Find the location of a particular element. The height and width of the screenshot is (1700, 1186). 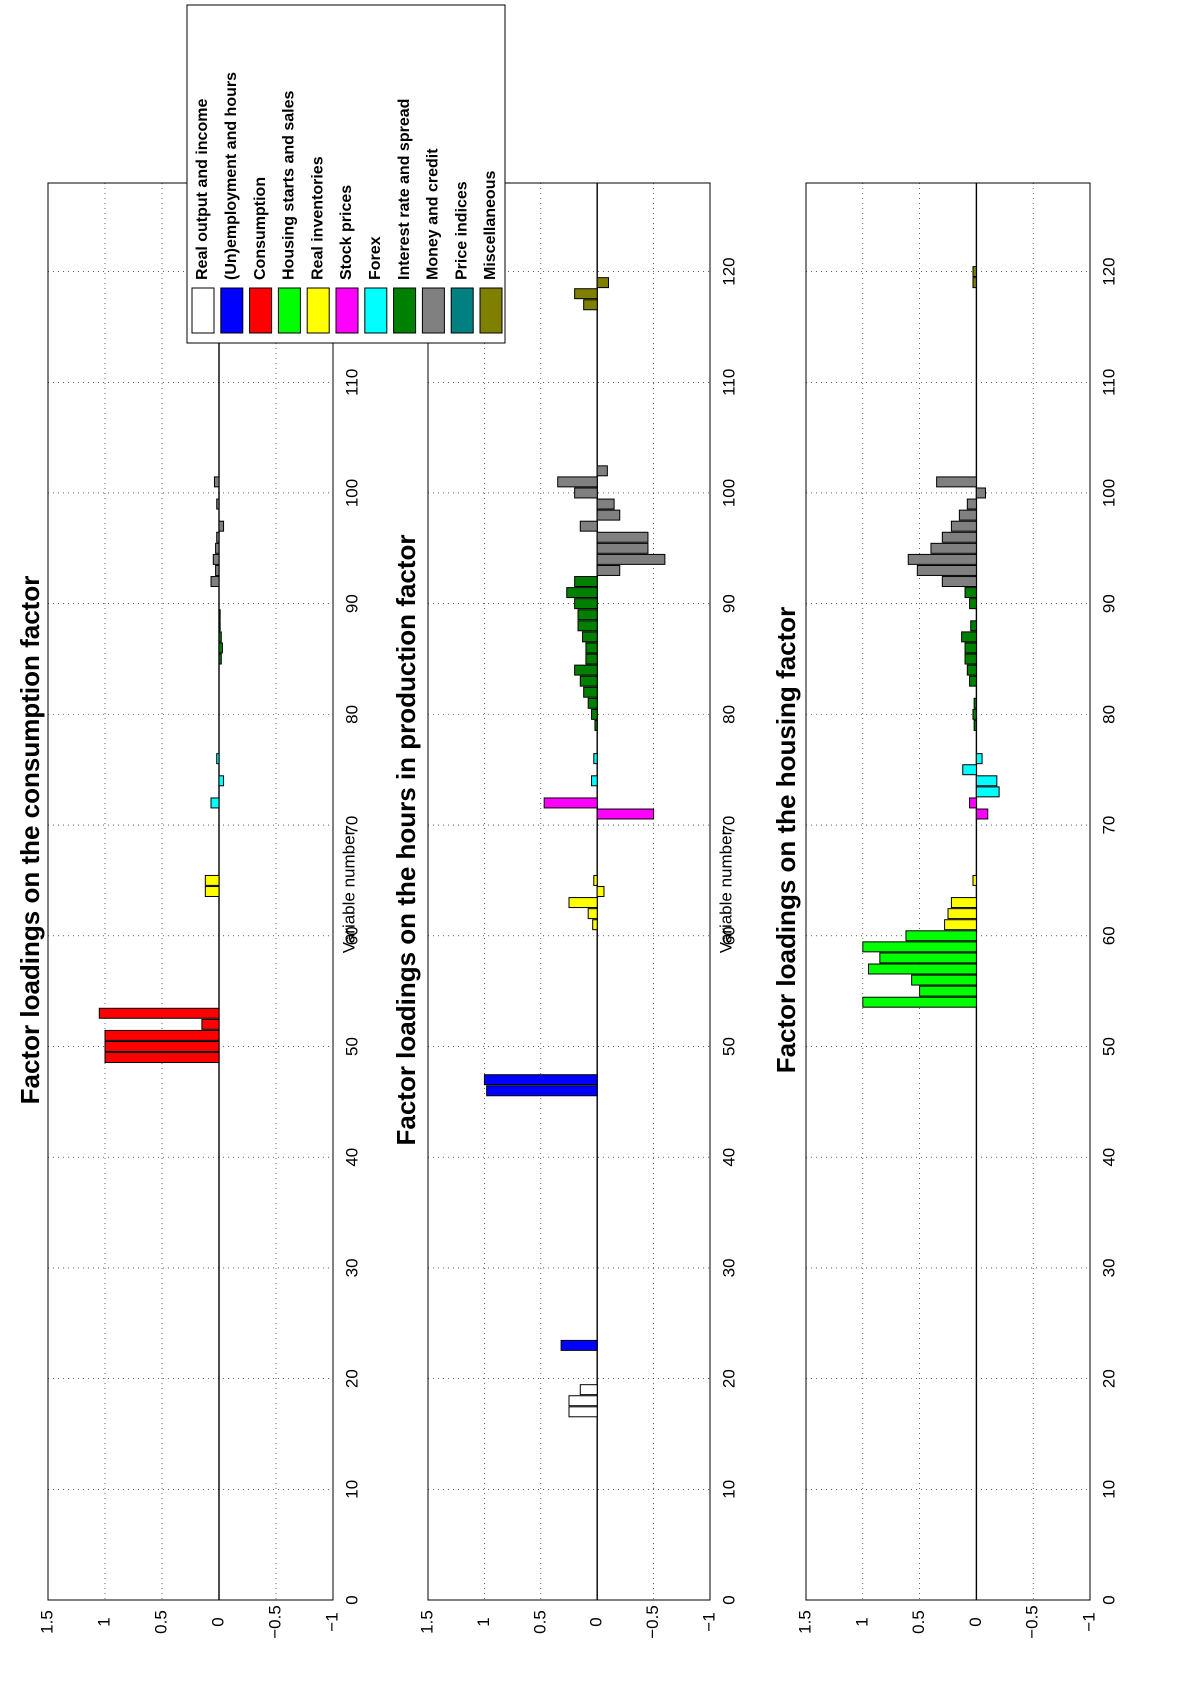

x-tick-label: 90 is located at coordinates (351, 603).